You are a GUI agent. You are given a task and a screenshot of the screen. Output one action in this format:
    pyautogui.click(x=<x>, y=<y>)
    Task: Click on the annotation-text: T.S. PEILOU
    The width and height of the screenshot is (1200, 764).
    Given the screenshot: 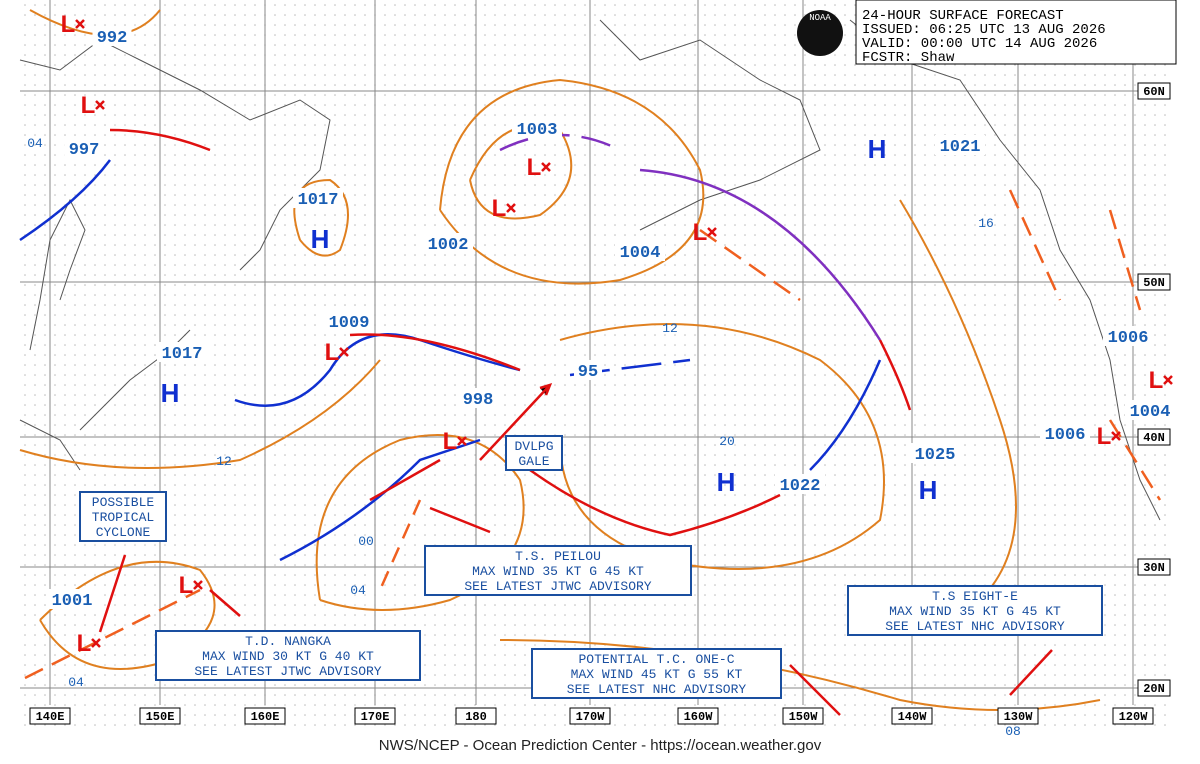 What is the action you would take?
    pyautogui.click(x=558, y=556)
    